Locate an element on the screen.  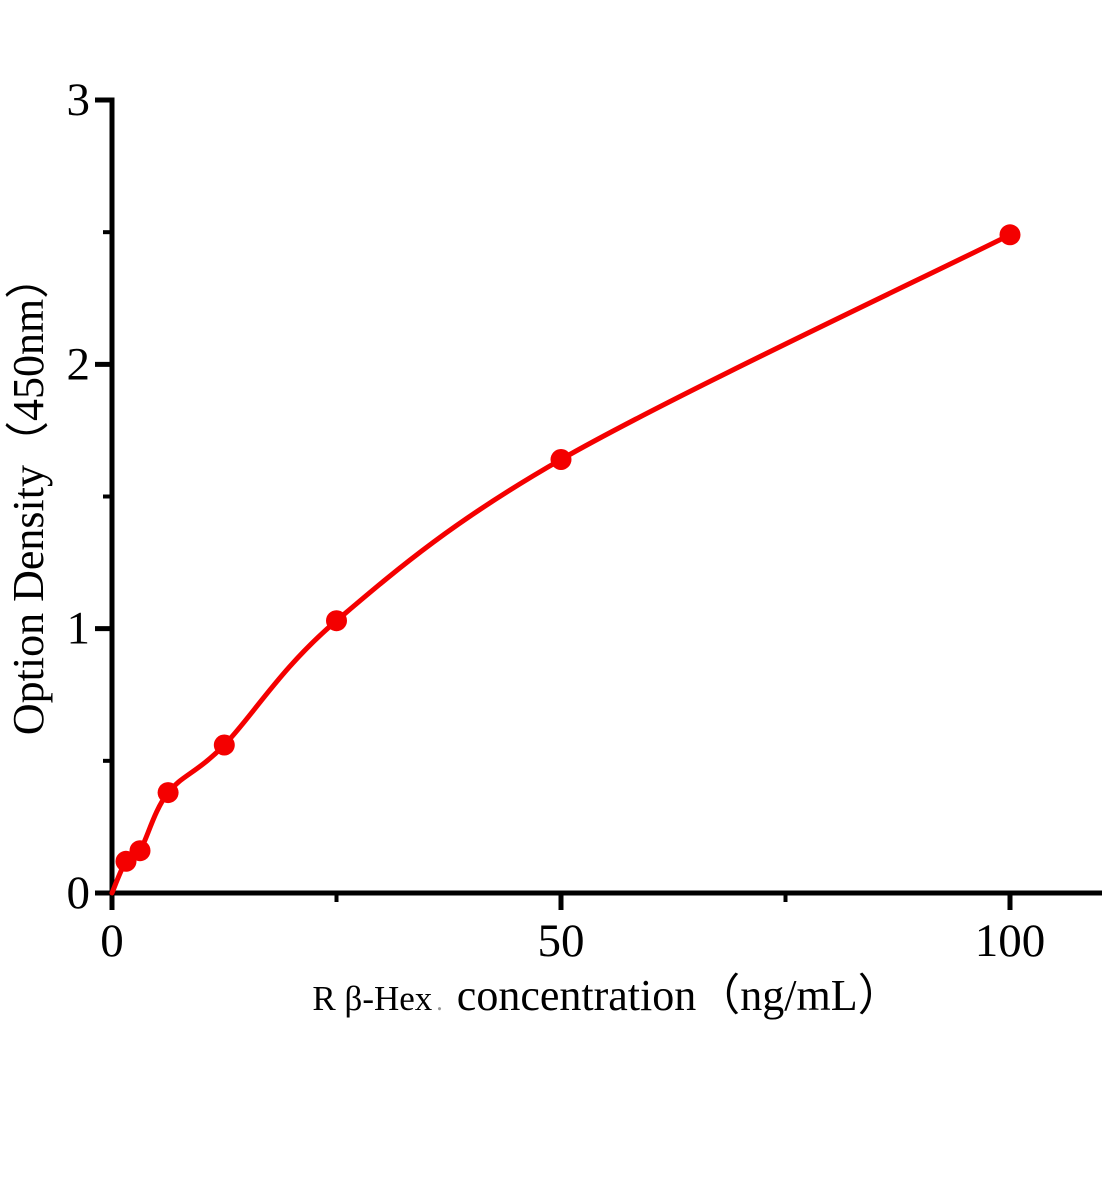
x-axis-title-prefix: R β-Hex is located at coordinates (372, 998).